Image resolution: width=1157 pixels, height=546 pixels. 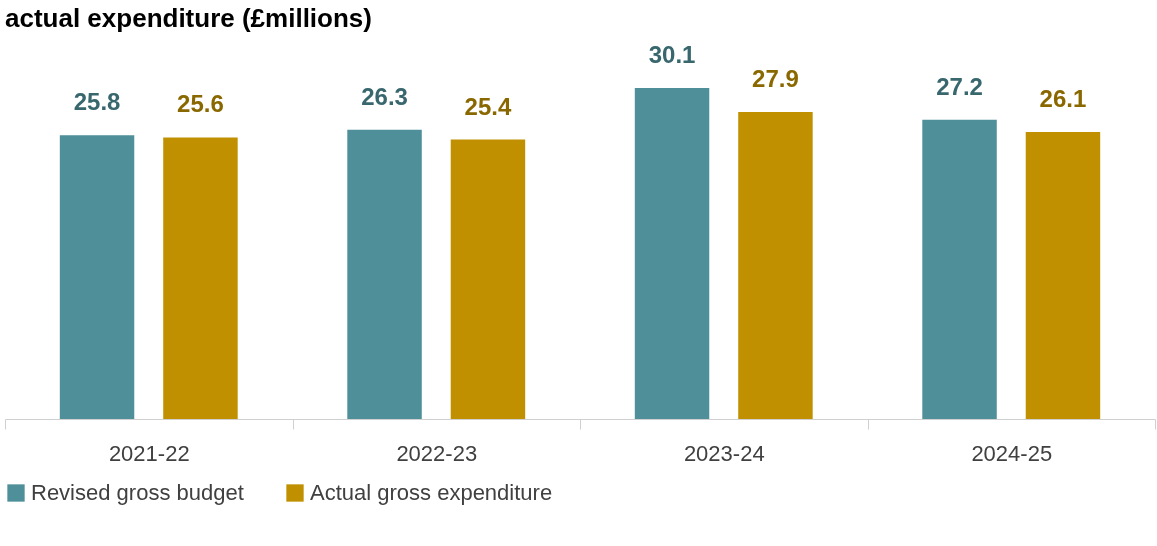 What do you see at coordinates (724, 453) in the screenshot?
I see `x-tick-label: 2023-24` at bounding box center [724, 453].